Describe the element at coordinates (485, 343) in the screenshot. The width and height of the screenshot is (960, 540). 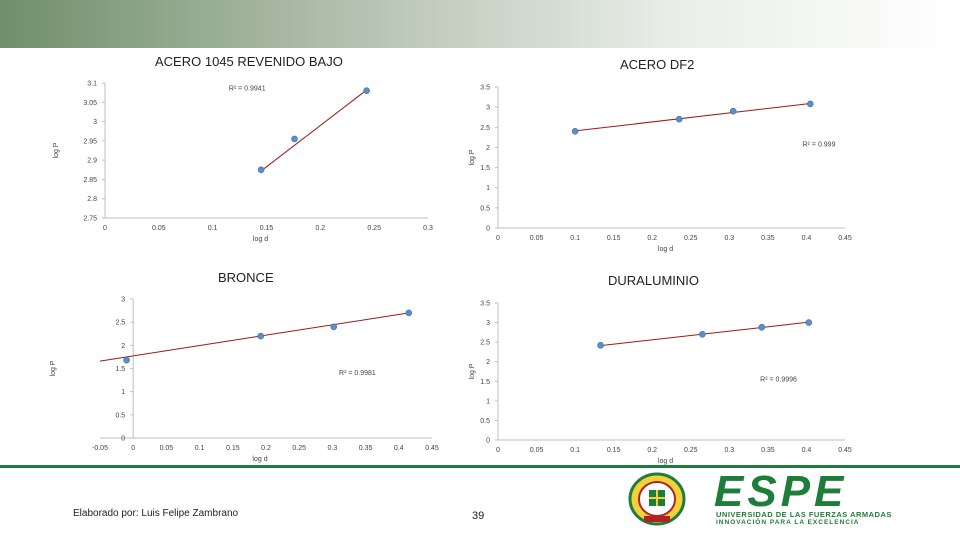
I see `y-tick-label: 2.5` at that location.